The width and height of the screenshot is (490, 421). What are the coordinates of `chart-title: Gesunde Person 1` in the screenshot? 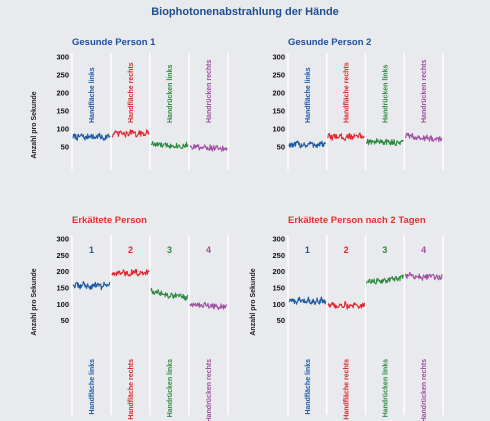 It's located at (114, 42).